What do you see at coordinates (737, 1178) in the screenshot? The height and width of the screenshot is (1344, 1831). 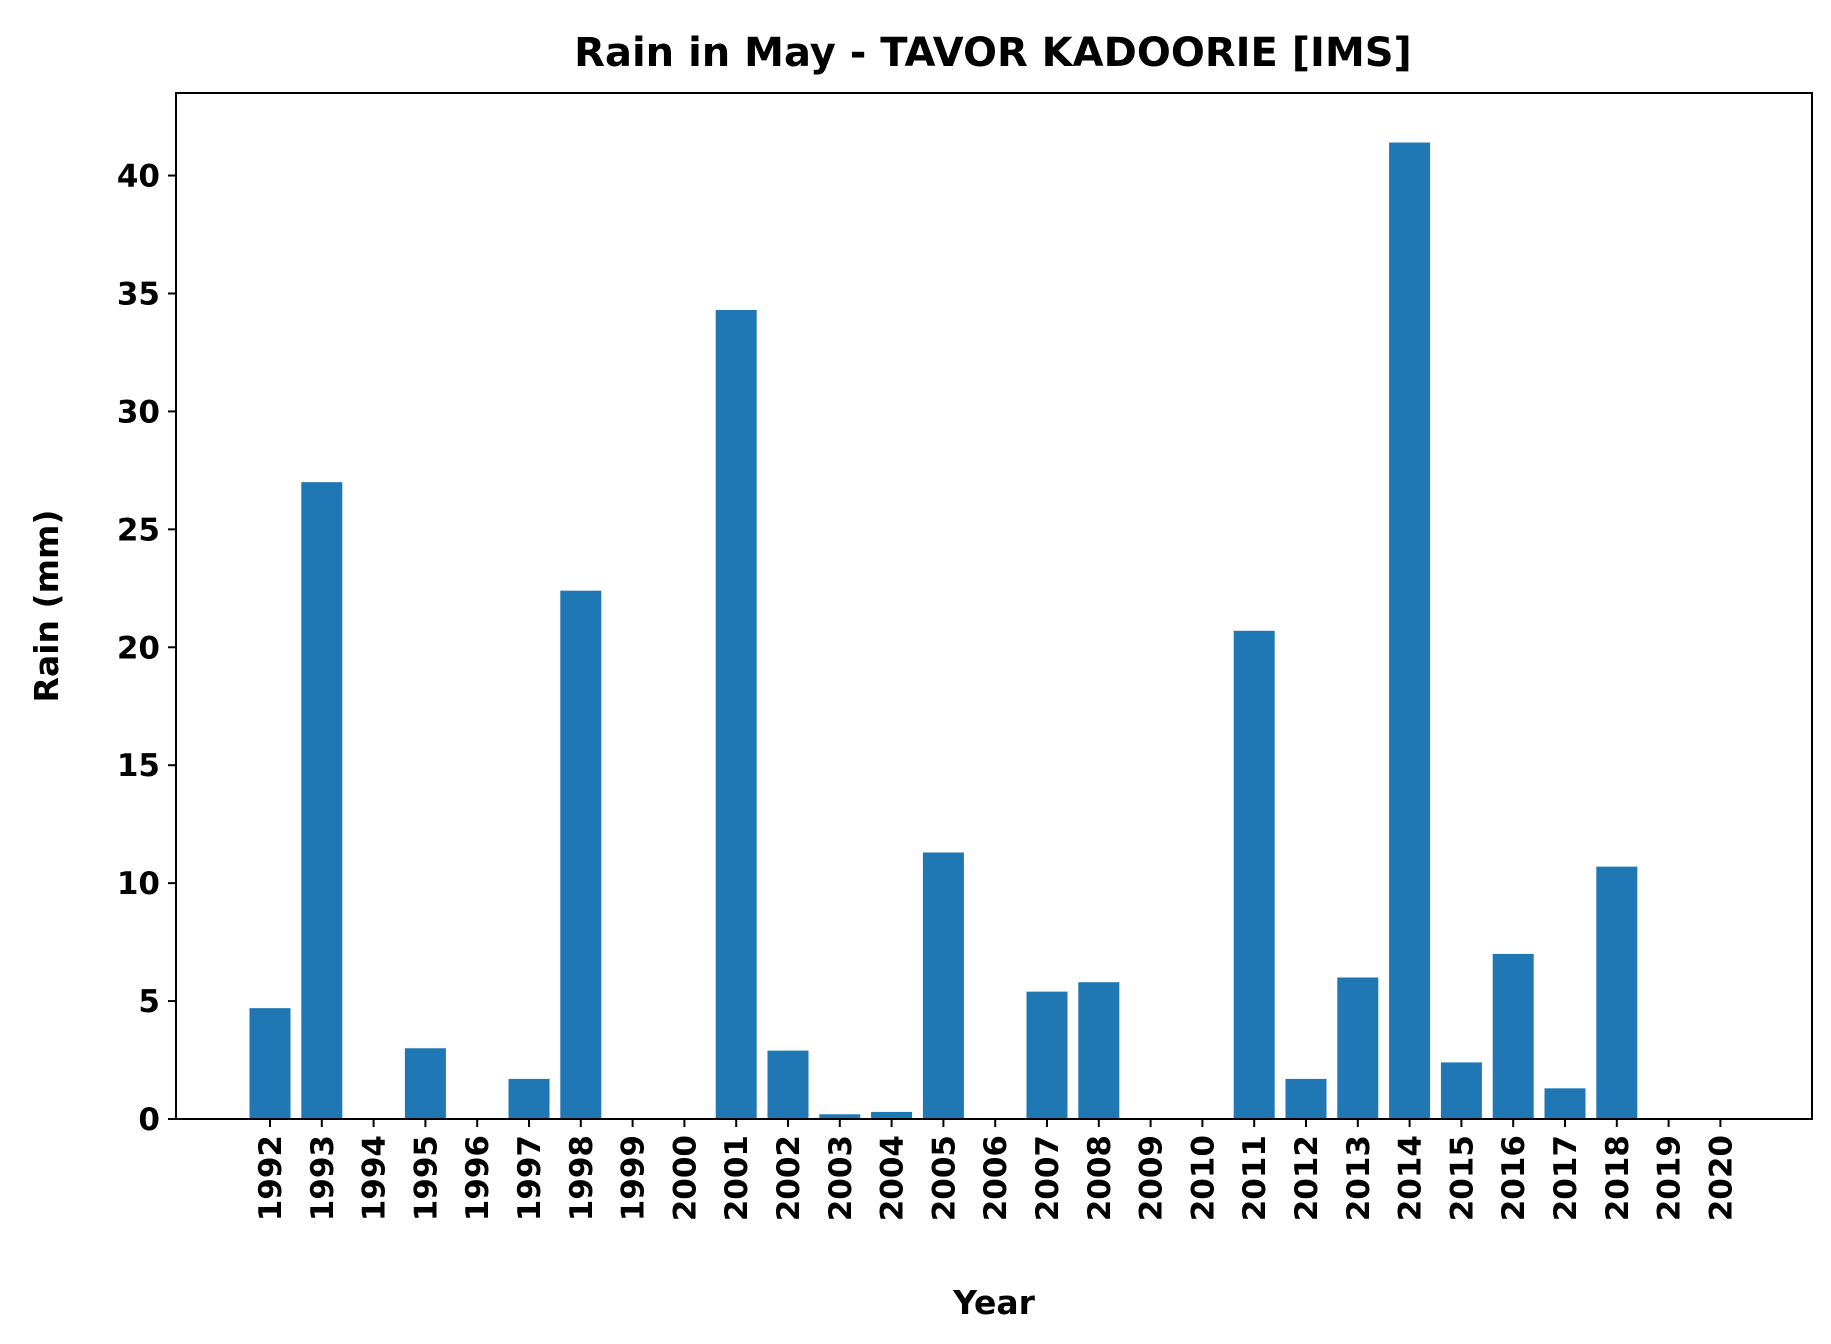 I see `x-tick-label-2001: 2001` at bounding box center [737, 1178].